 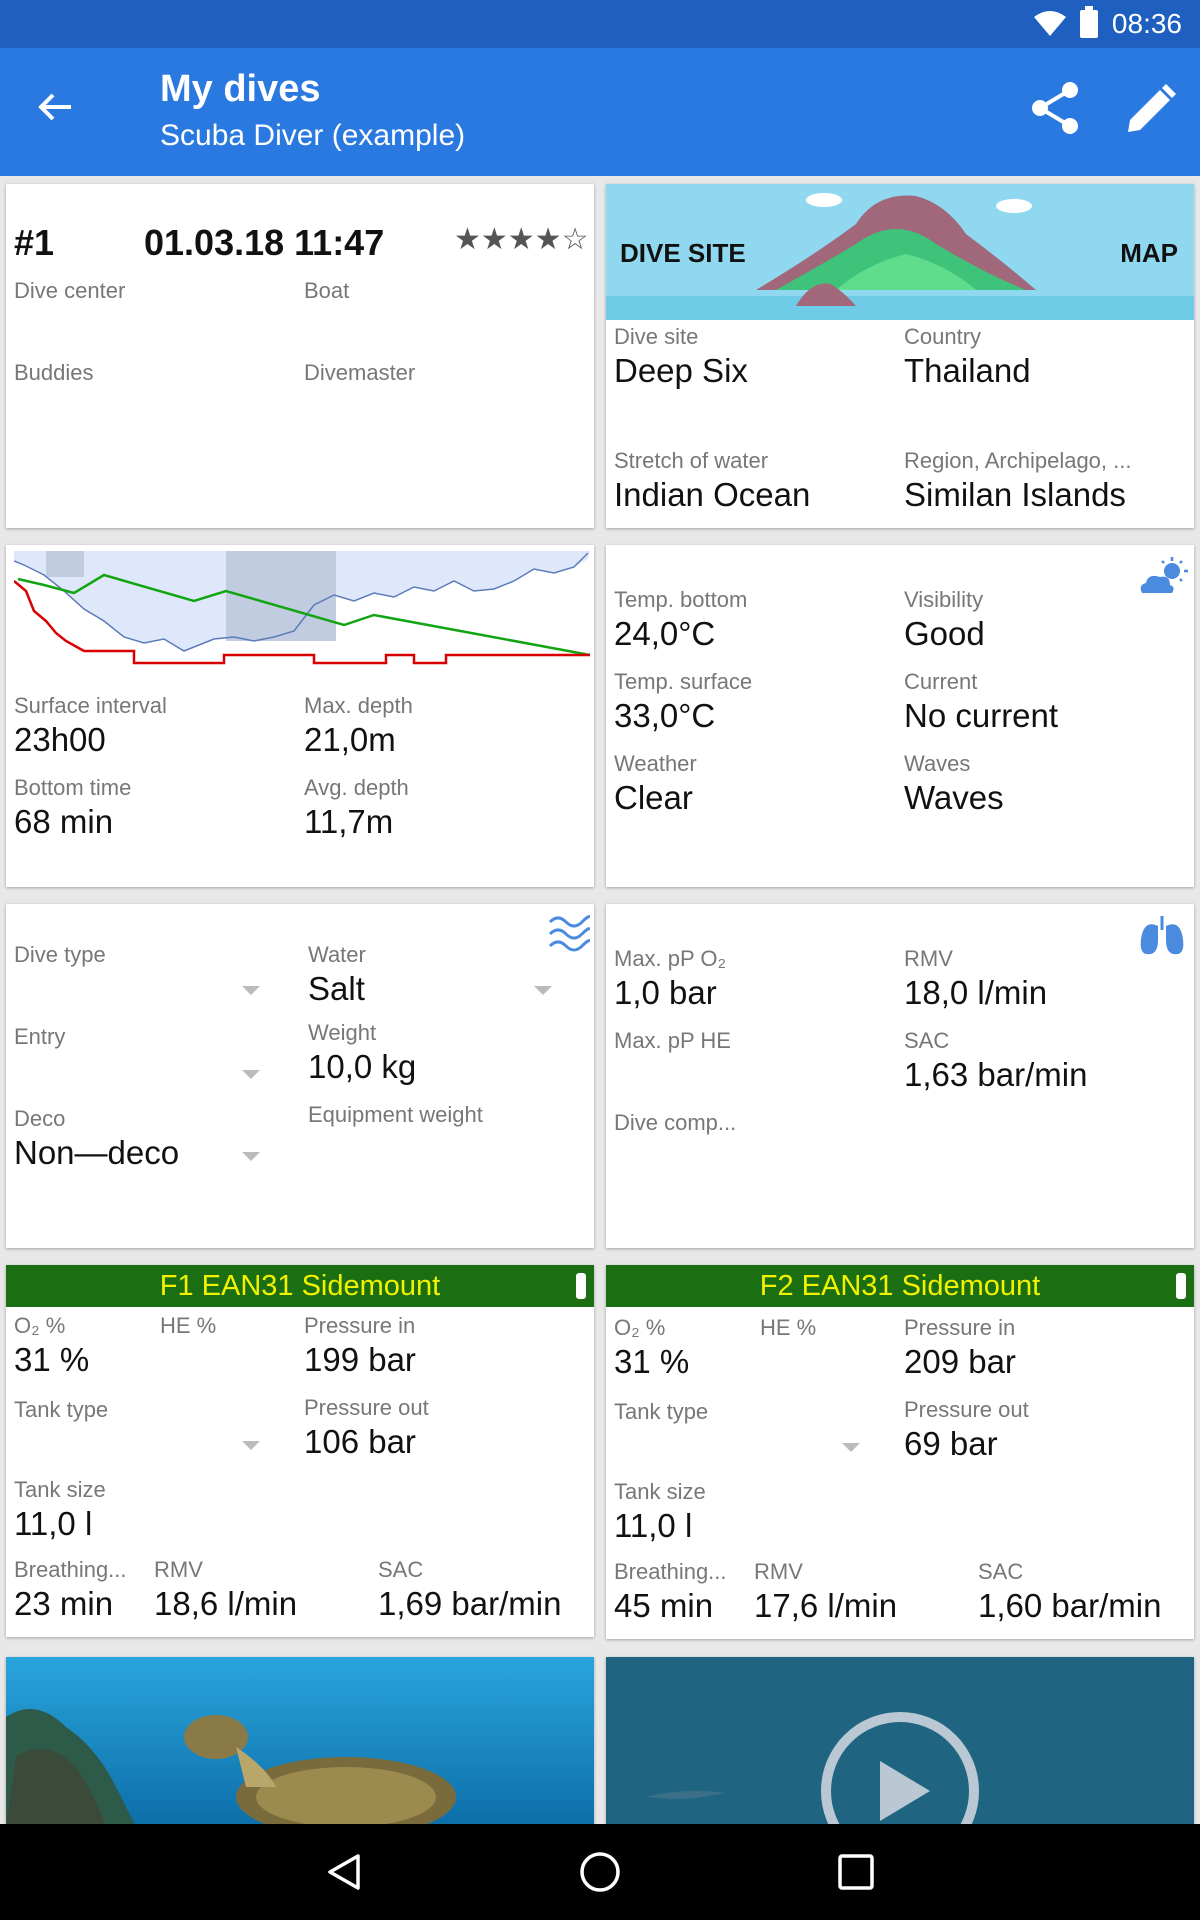 I want to click on tank-sac-value: 1,60 bar/min, so click(x=1070, y=1605).